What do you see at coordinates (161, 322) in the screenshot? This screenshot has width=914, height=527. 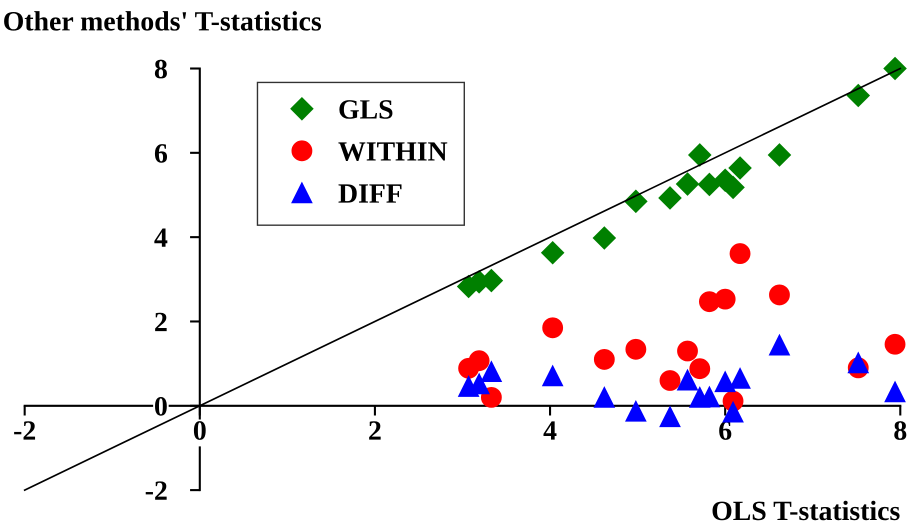 I see `y-tick-label: 2` at bounding box center [161, 322].